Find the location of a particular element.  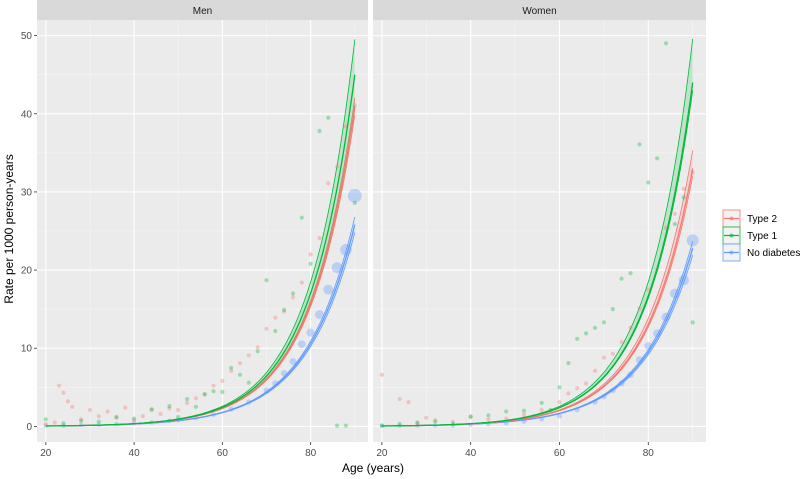

y-tick-label: 30 is located at coordinates (27, 192).